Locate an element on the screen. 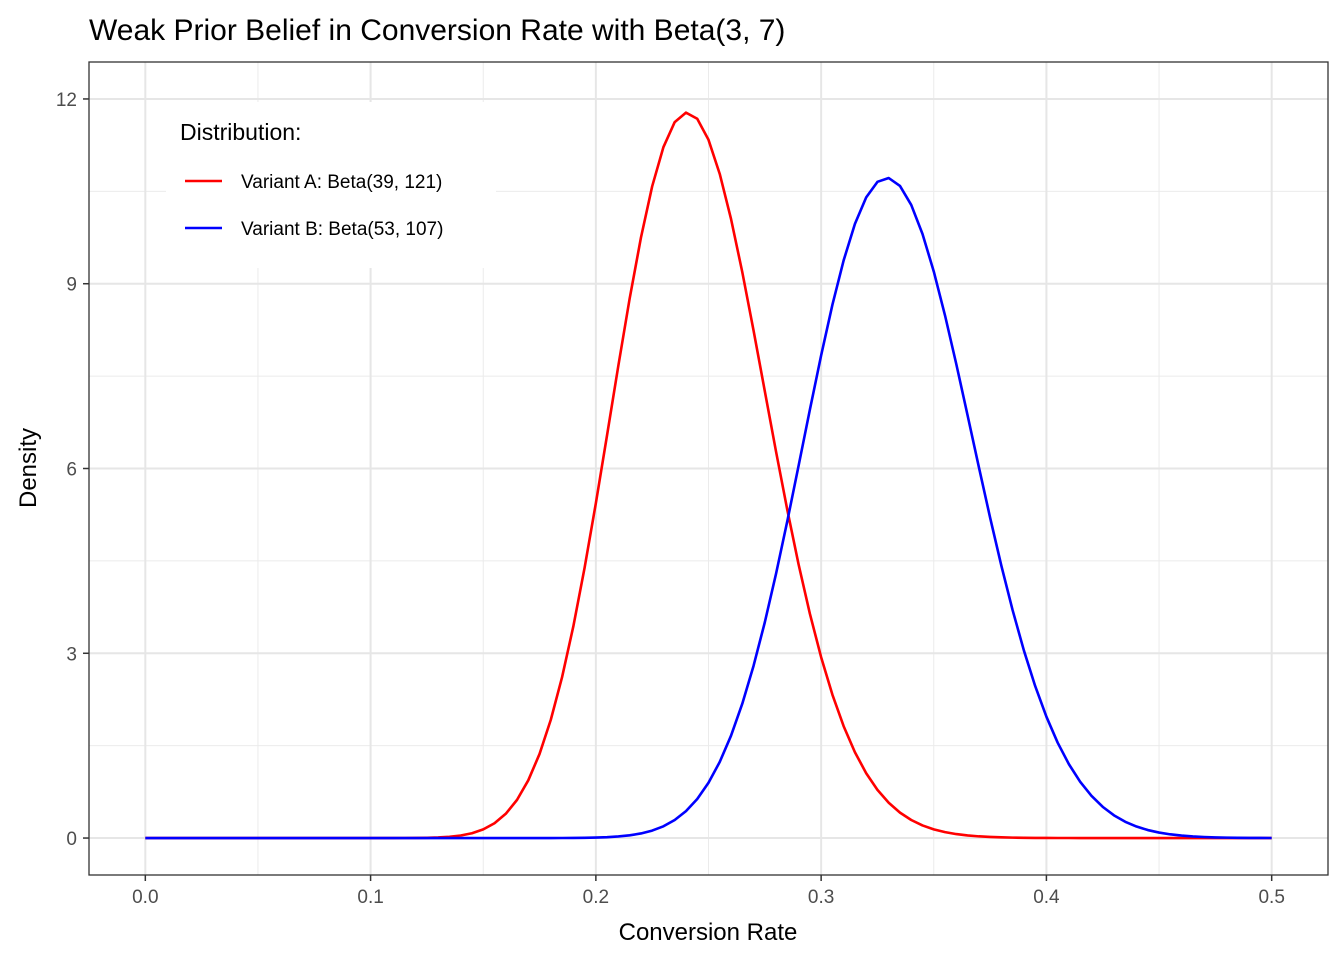 This screenshot has width=1344, height=960. y-tick-label: 12 is located at coordinates (66, 100).